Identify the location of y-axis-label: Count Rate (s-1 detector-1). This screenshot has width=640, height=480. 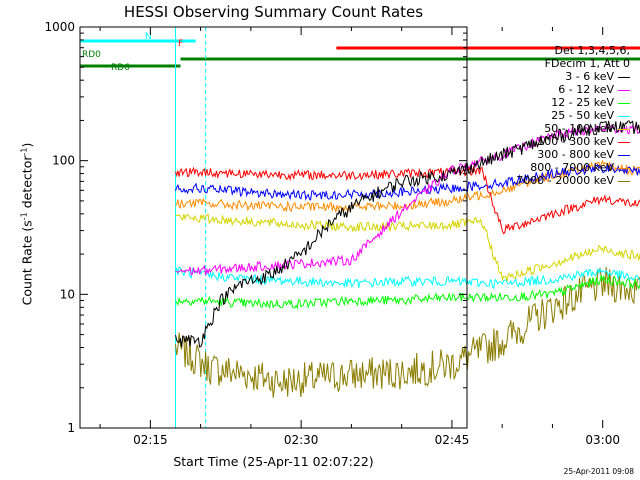
(27, 224).